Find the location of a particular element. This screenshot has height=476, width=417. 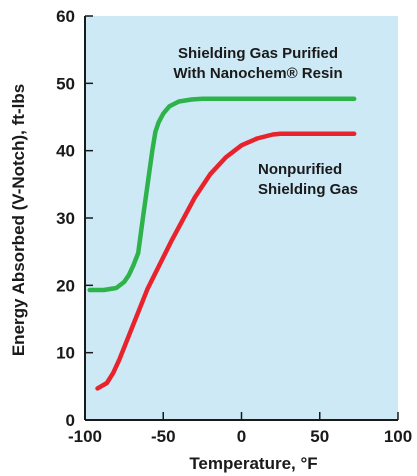

x-tick-label: -50 is located at coordinates (163, 436).